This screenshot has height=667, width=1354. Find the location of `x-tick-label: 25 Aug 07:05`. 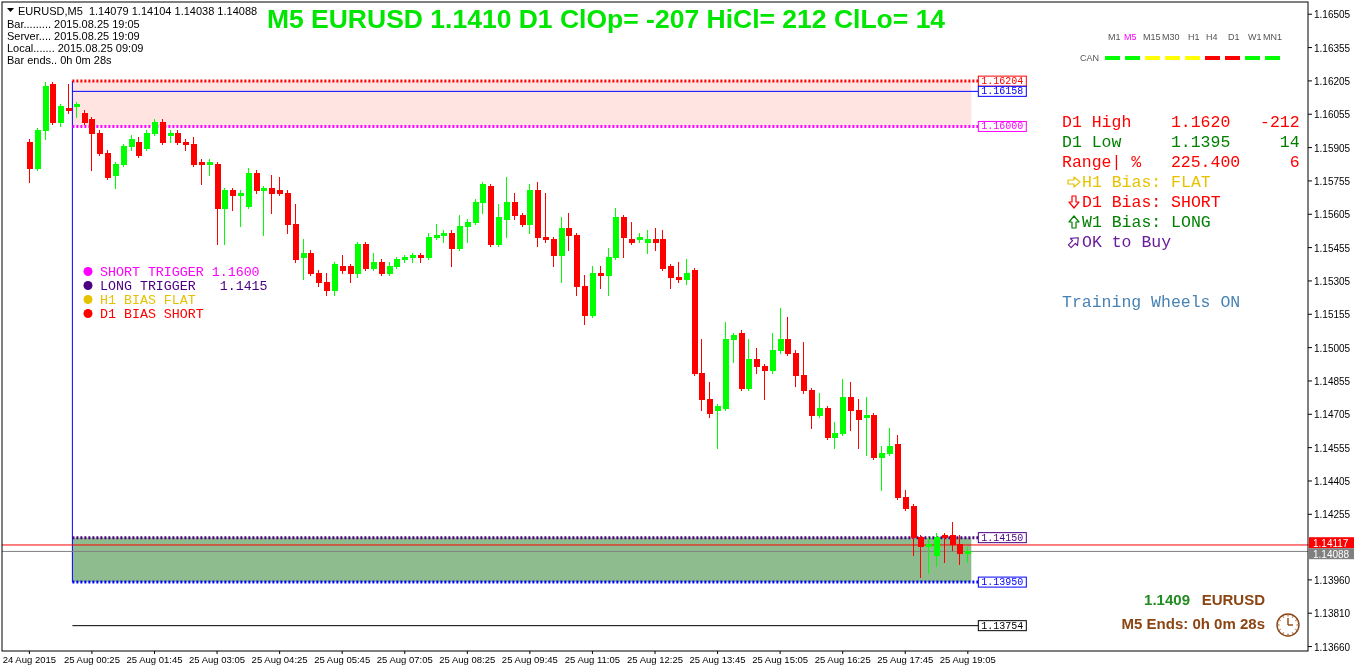

x-tick-label: 25 Aug 07:05 is located at coordinates (404, 659).